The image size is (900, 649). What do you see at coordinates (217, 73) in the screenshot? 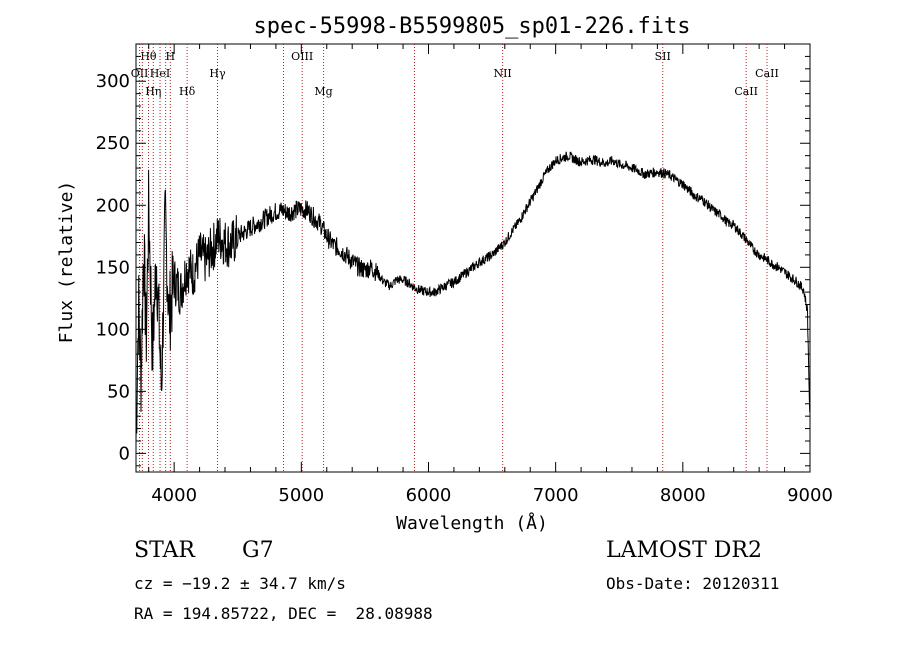
I see `line-label-4: Hγ` at bounding box center [217, 73].